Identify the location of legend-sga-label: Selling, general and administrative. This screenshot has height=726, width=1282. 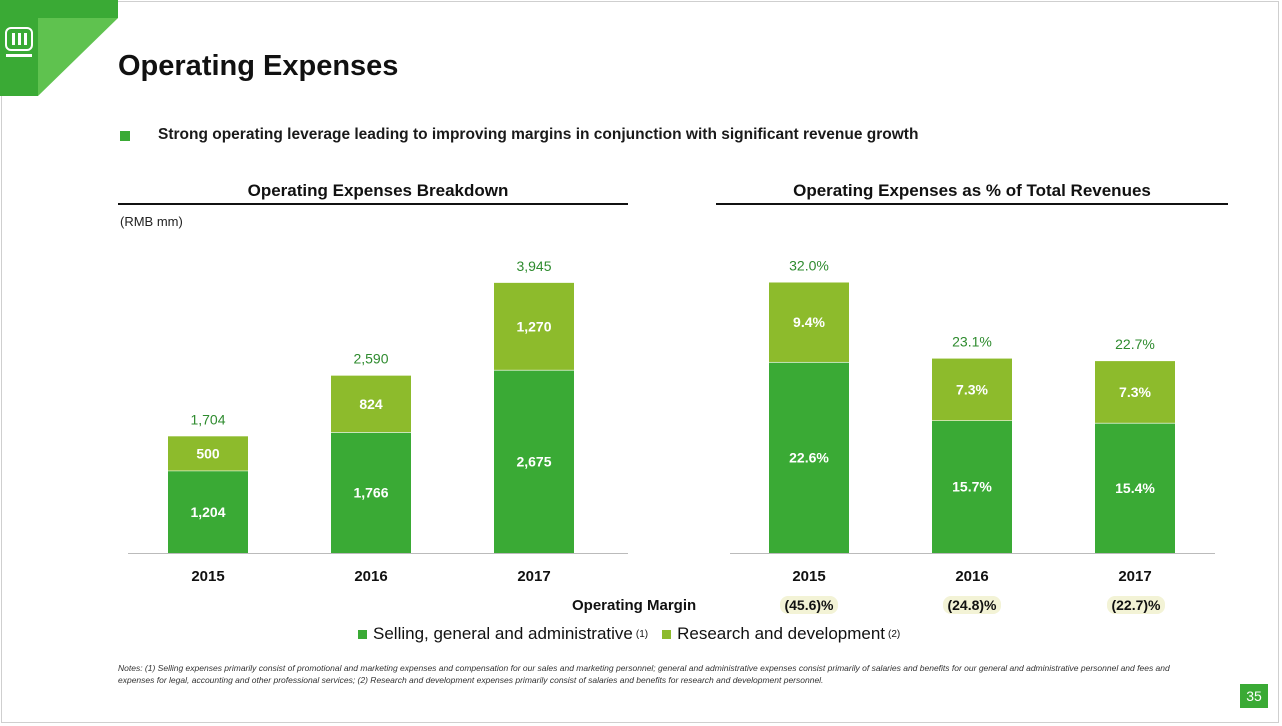
(503, 633).